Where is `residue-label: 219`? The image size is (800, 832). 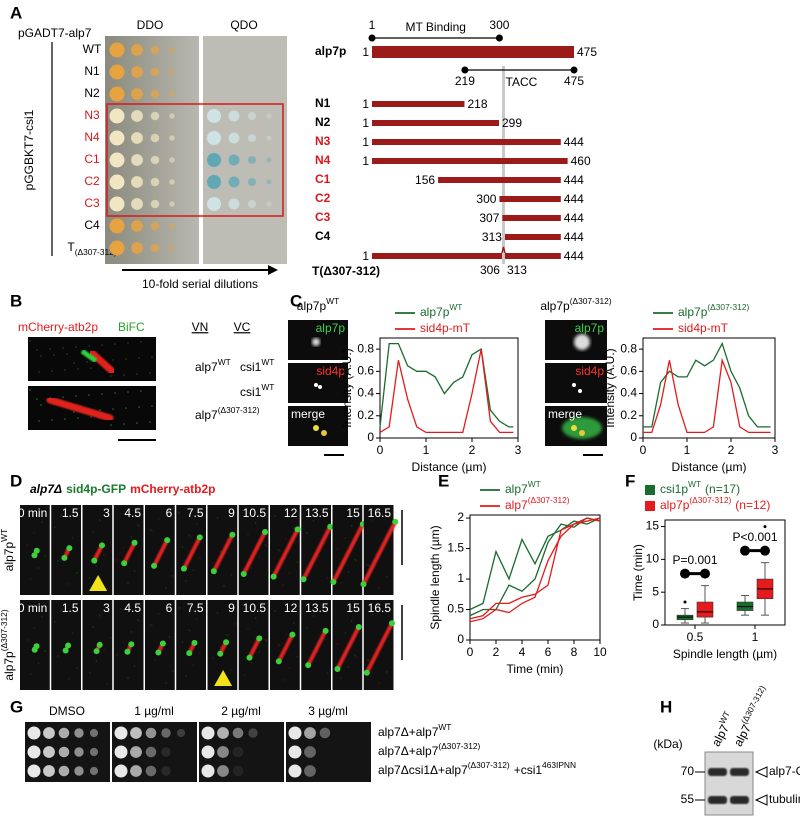
residue-label: 219 is located at coordinates (465, 81).